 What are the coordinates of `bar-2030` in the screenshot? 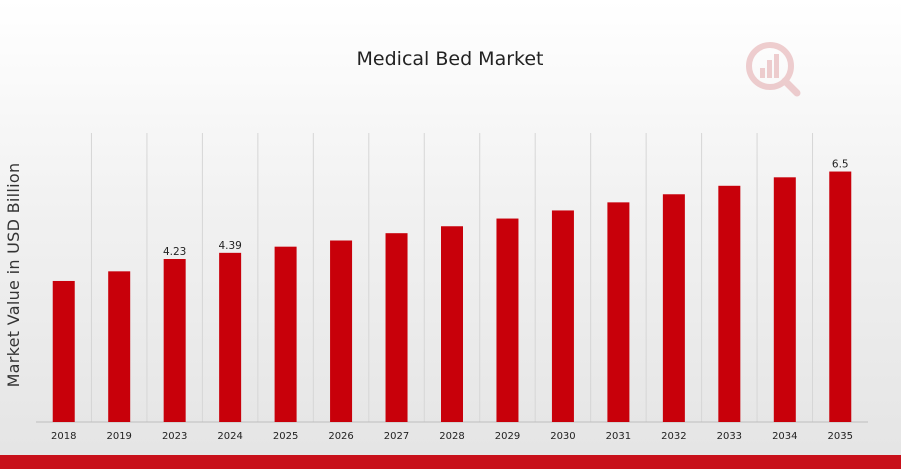 It's located at (562, 316).